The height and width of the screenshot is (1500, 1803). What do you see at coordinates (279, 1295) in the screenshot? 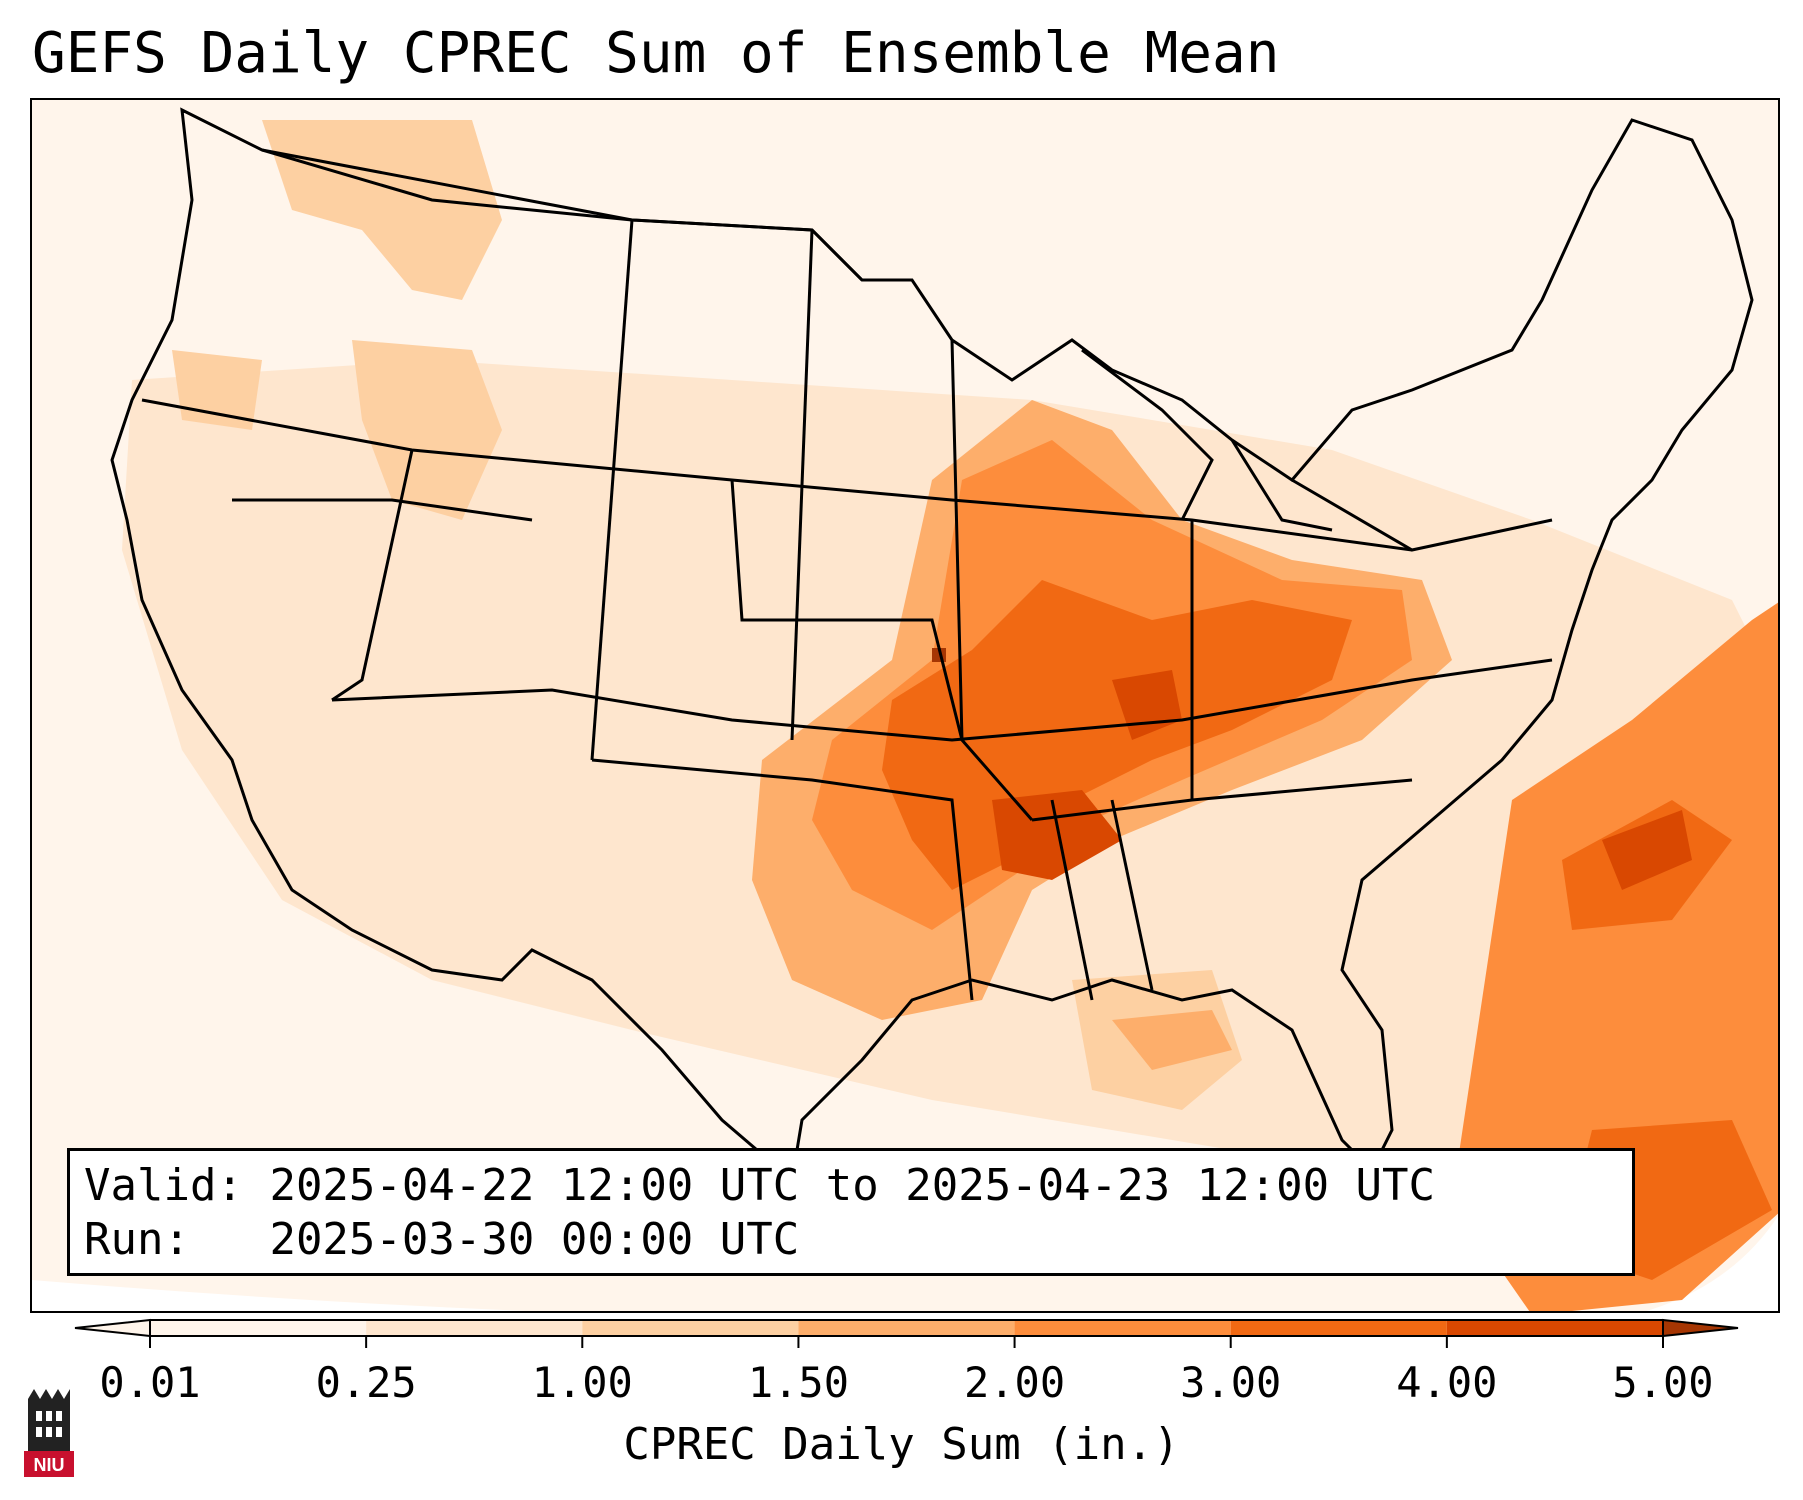
I see `projection-edge-bottom-left` at bounding box center [279, 1295].